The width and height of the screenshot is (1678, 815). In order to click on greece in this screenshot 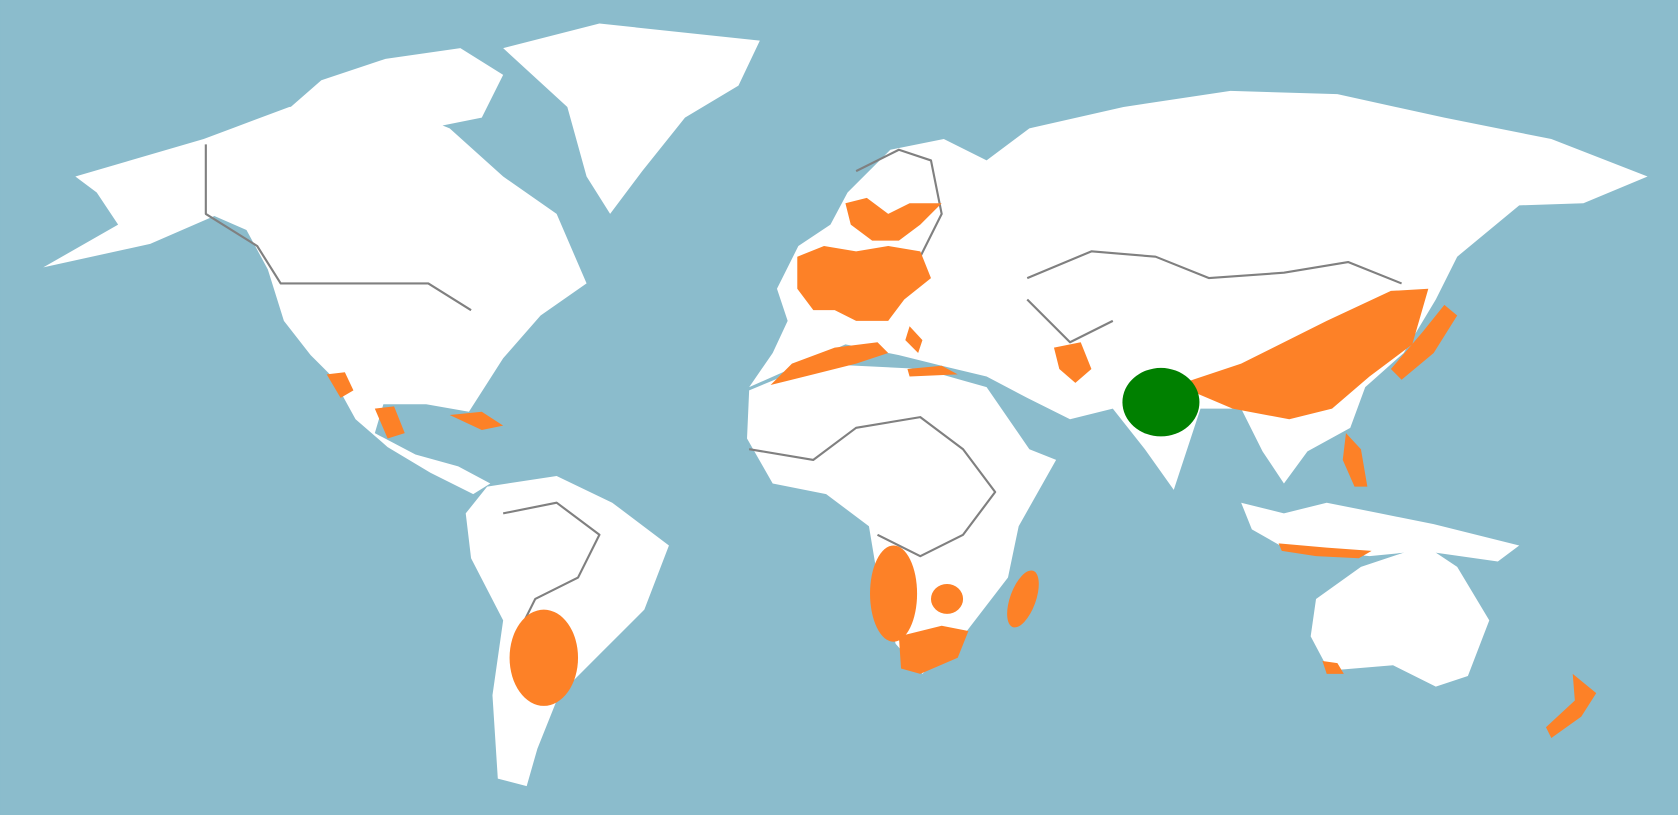, I will do `click(914, 339)`.